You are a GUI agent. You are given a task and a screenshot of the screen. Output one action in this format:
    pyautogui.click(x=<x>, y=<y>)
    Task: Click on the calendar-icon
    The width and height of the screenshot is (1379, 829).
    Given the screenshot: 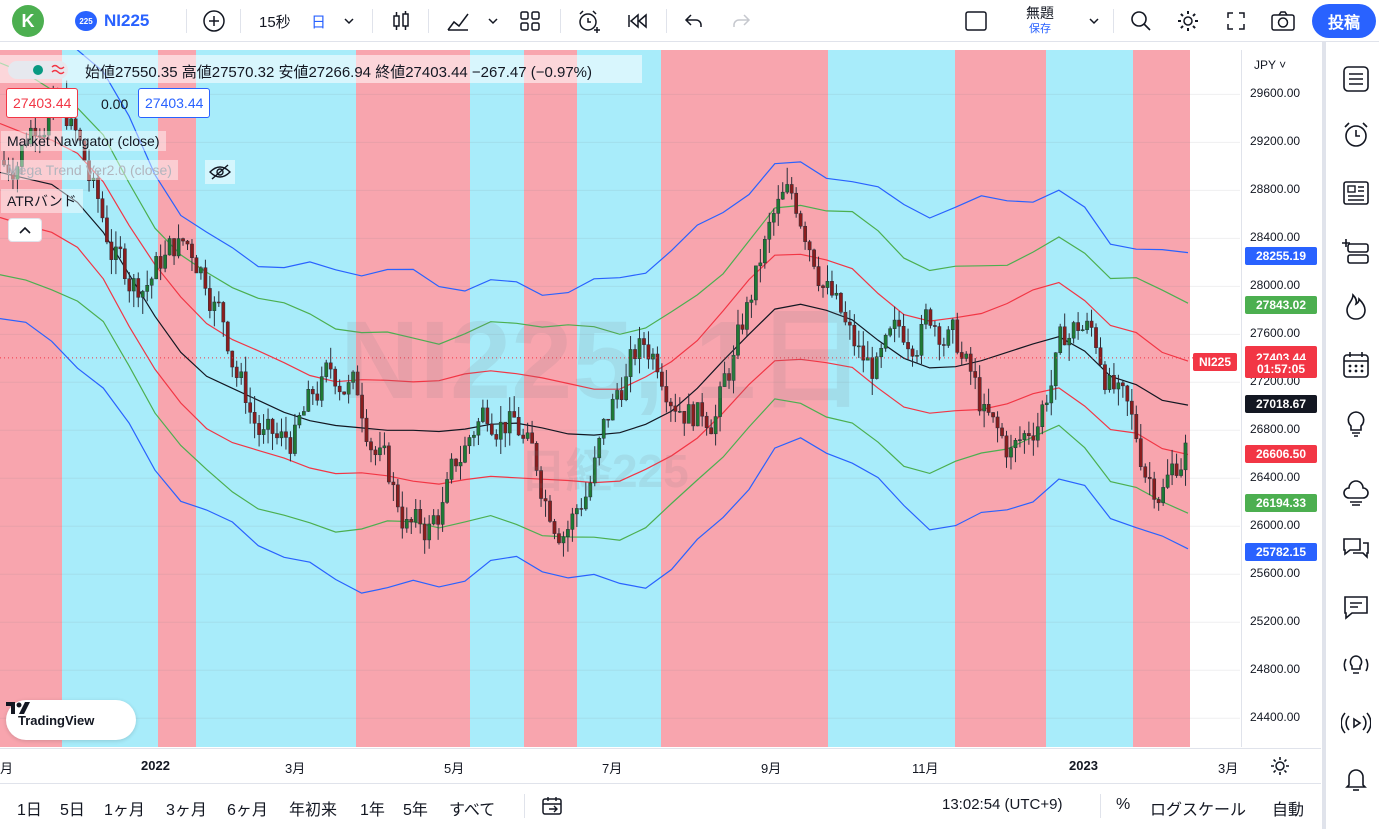 What is the action you would take?
    pyautogui.click(x=1356, y=365)
    